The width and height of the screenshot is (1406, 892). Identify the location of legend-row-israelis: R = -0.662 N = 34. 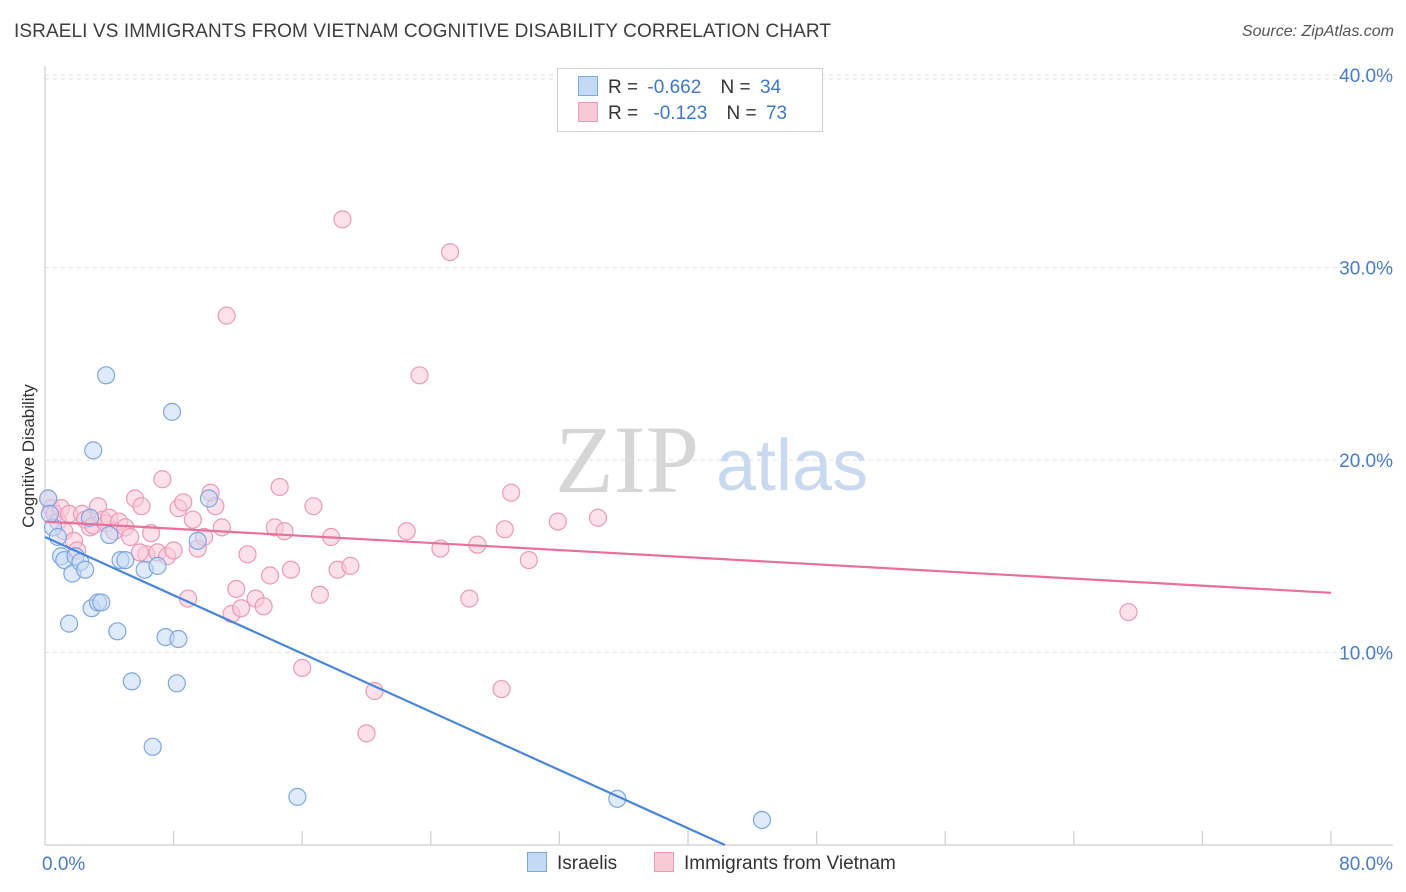
(679, 88).